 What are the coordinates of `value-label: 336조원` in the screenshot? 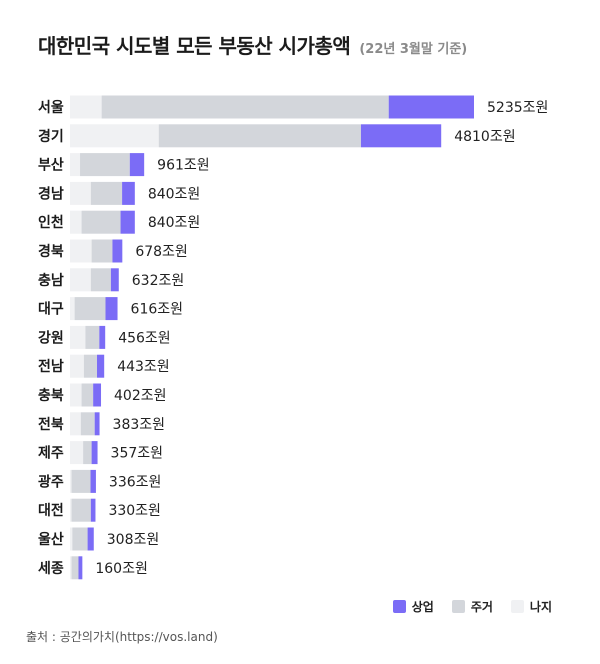 It's located at (135, 482).